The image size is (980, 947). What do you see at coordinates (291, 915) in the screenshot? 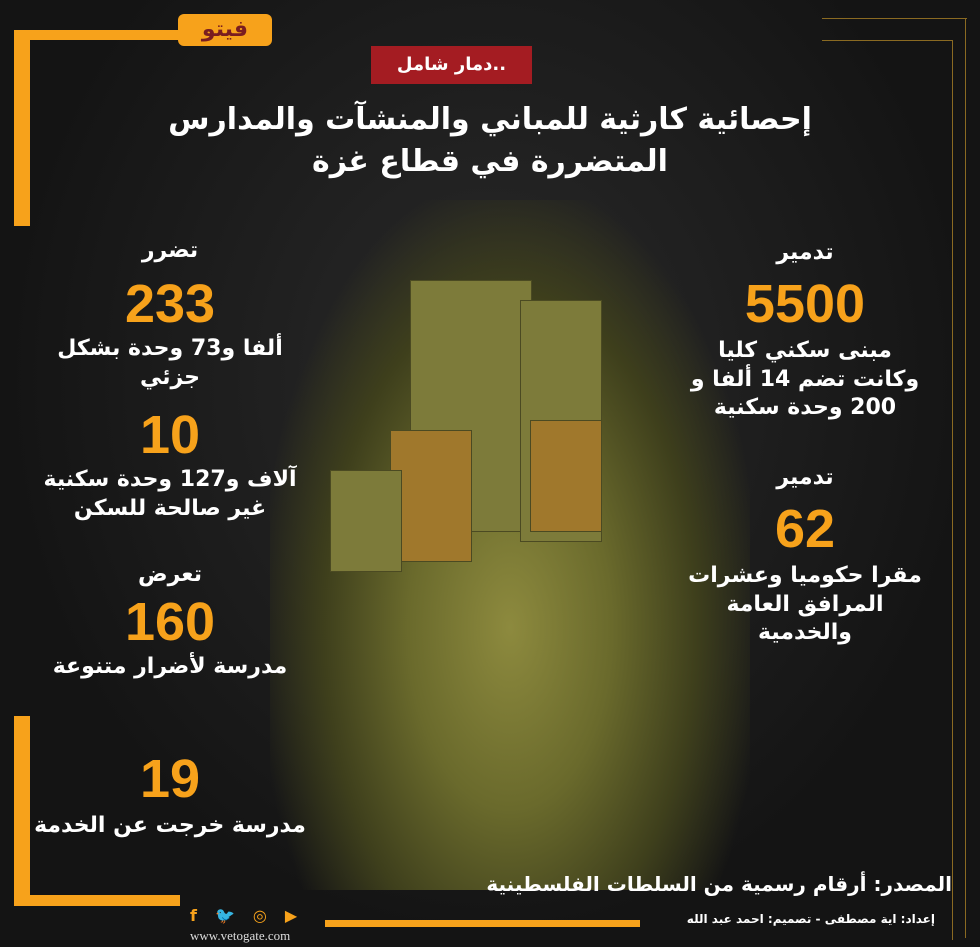
I see `youtube-icon: ▶` at bounding box center [291, 915].